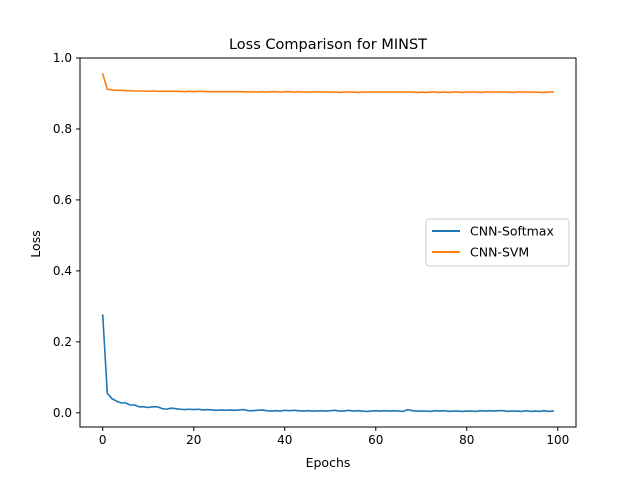 This screenshot has height=480, width=640. I want to click on y-tick-label: 0.4, so click(62, 271).